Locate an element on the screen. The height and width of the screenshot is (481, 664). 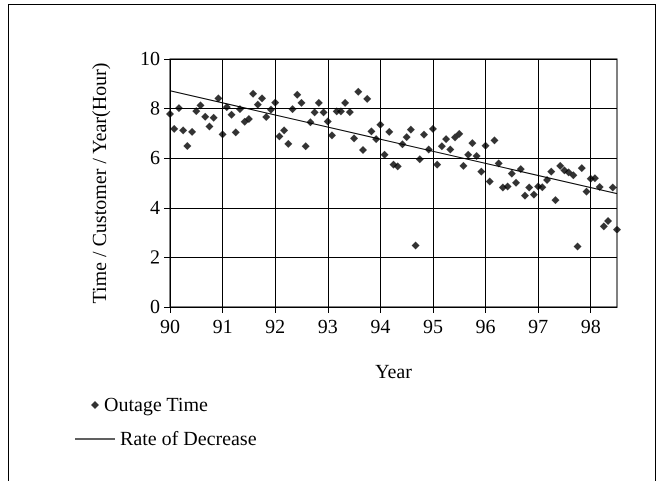
x-tick-label: 93 is located at coordinates (328, 327).